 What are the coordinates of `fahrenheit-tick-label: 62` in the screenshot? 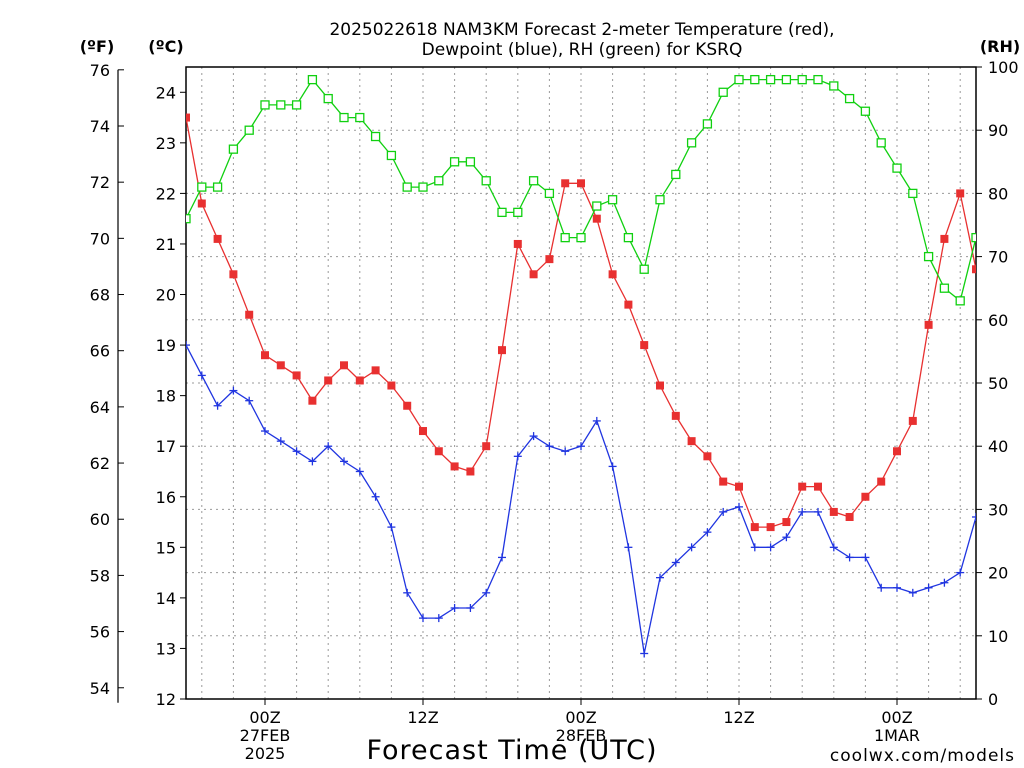 It's located at (100, 463).